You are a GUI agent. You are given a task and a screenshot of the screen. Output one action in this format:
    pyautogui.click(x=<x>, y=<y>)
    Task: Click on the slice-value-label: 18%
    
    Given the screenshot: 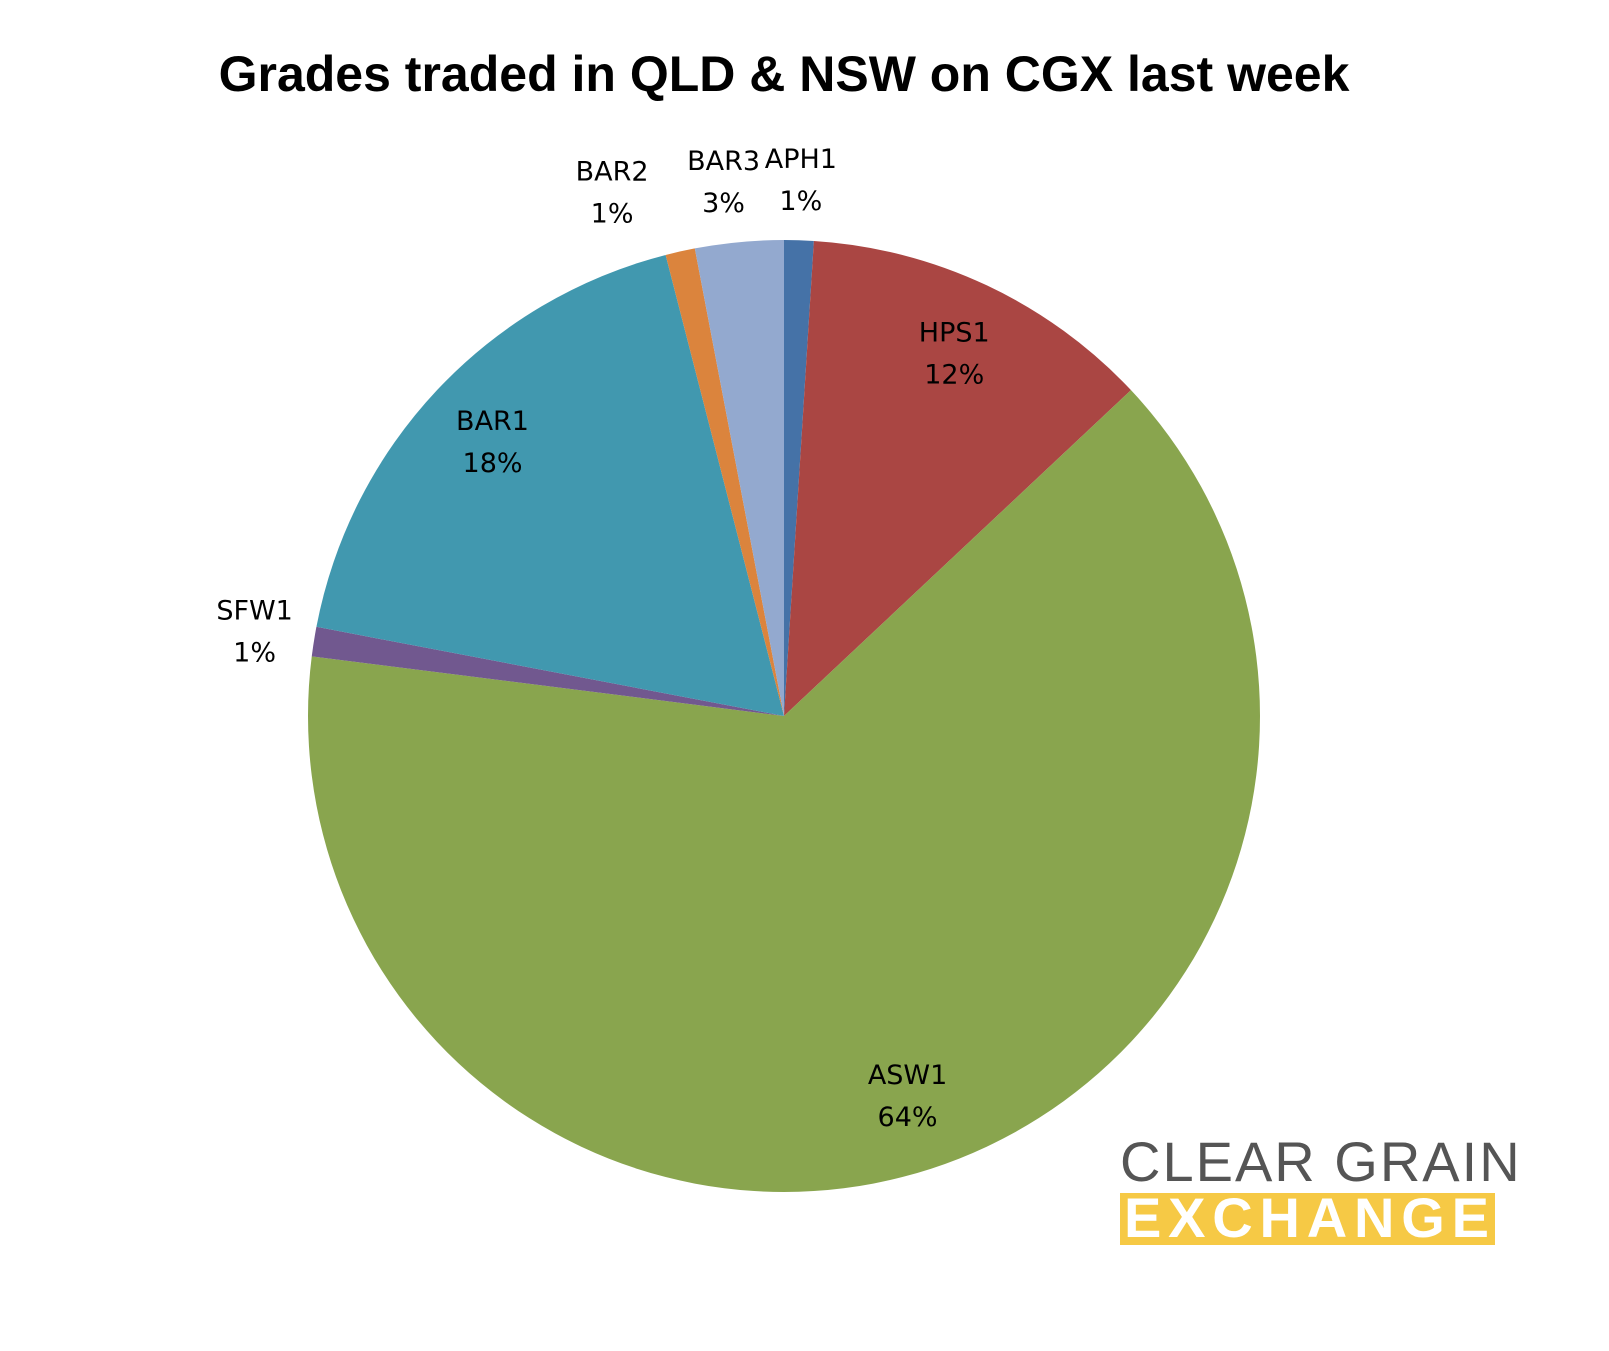 What is the action you would take?
    pyautogui.click(x=493, y=463)
    